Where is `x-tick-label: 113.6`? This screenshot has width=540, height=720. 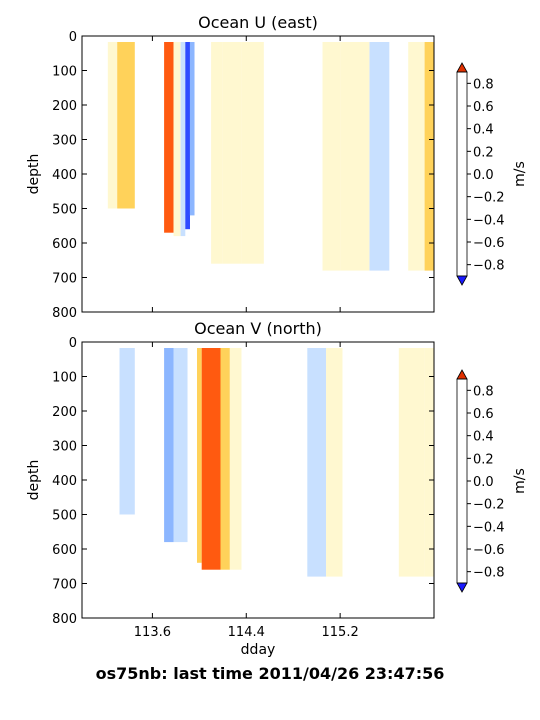
x-tick-label: 113.6 is located at coordinates (152, 632).